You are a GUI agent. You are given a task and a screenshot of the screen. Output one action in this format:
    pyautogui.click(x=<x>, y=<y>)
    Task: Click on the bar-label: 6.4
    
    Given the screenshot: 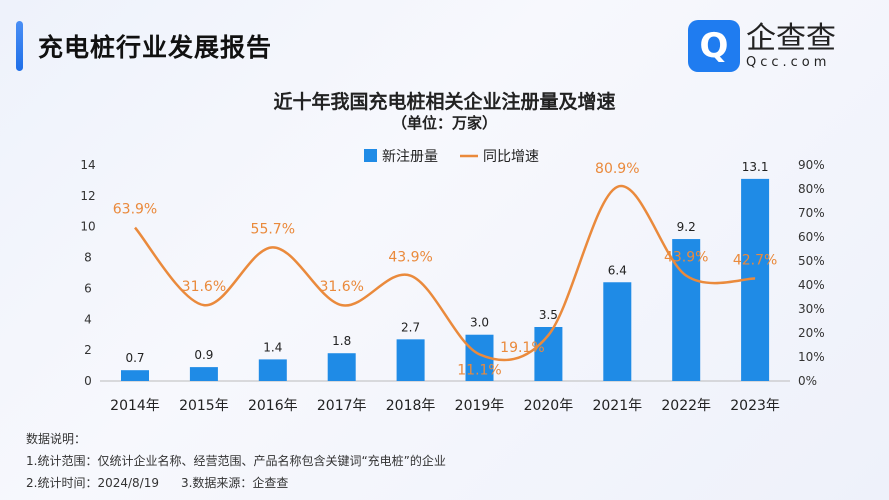 What is the action you would take?
    pyautogui.click(x=617, y=270)
    